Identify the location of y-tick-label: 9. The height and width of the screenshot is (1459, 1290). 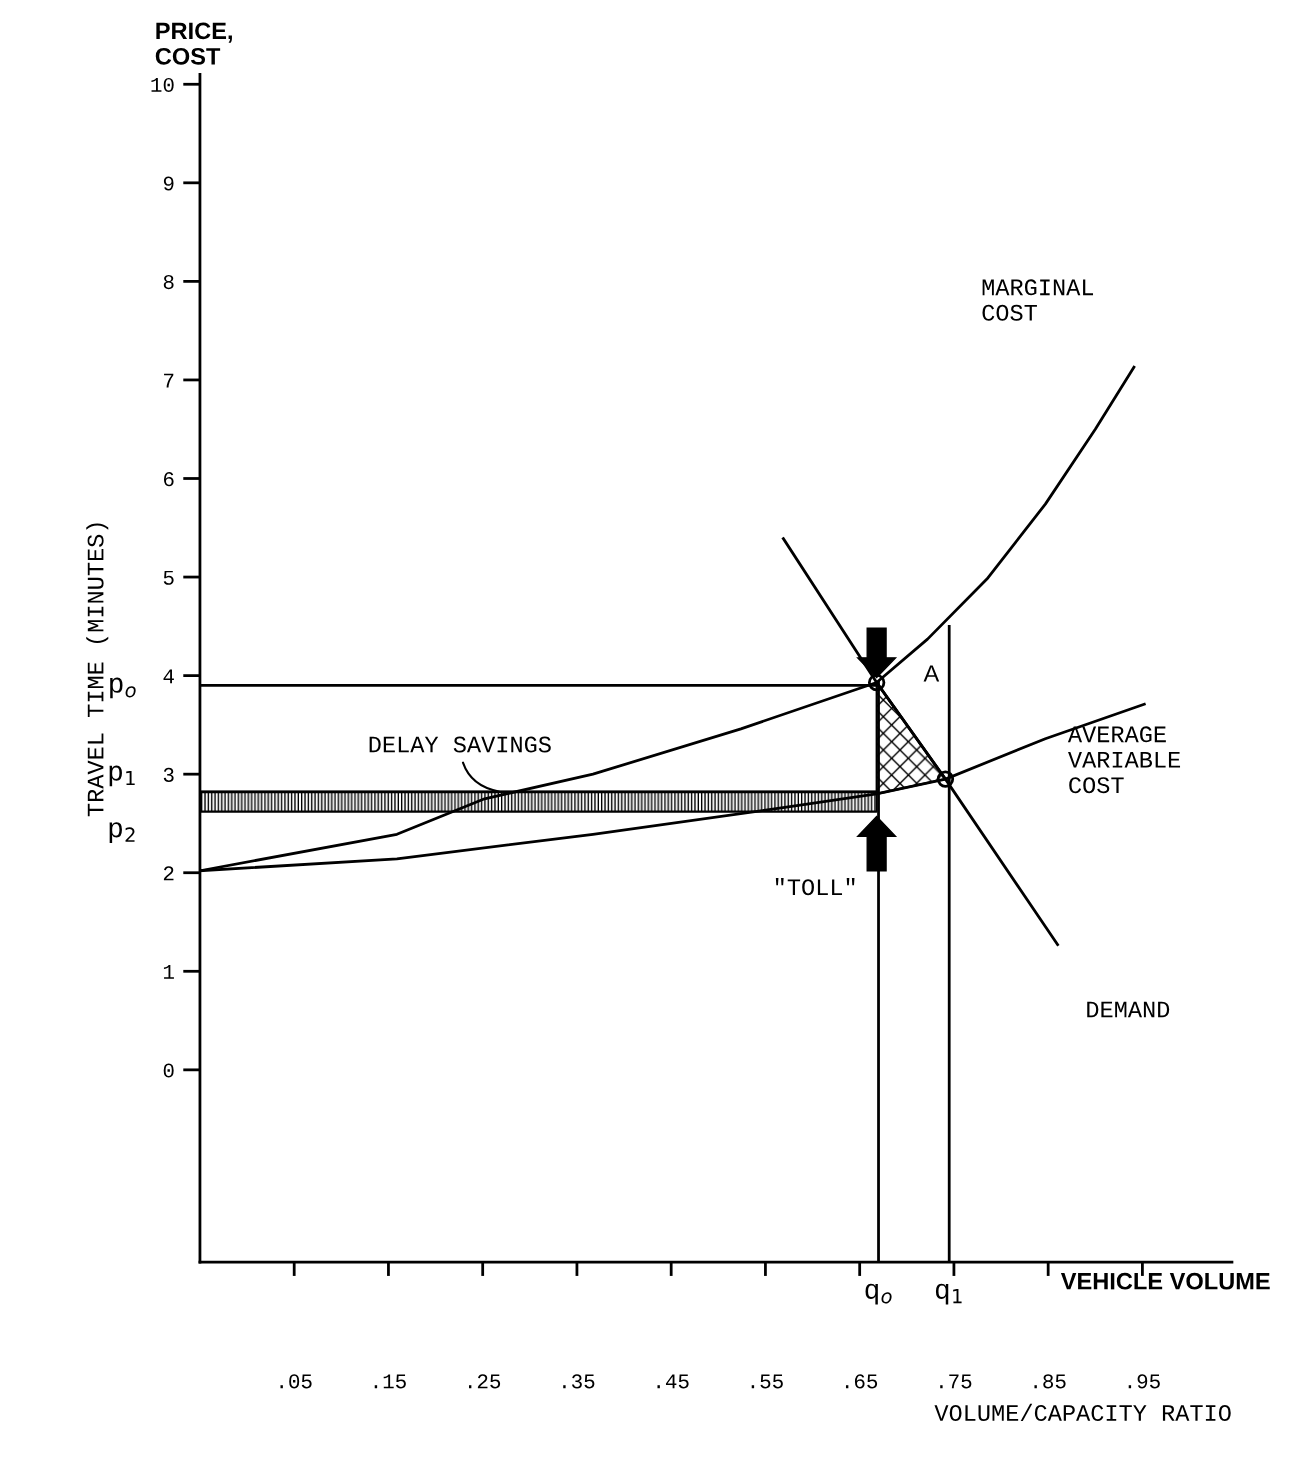
(168, 183).